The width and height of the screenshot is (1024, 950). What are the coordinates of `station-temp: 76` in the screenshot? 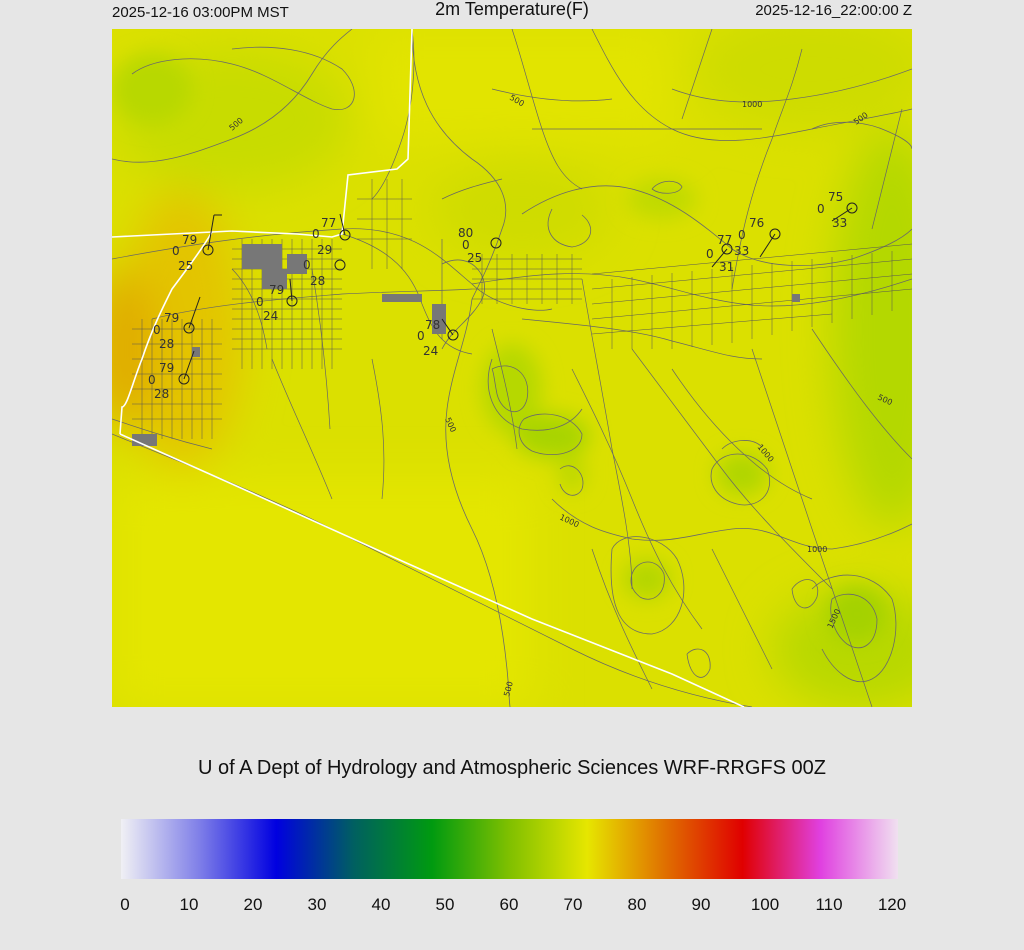 It's located at (756, 223).